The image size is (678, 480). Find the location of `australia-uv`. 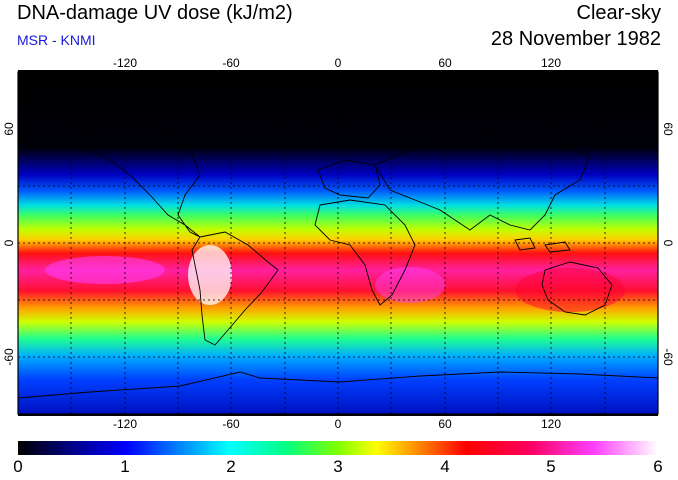

australia-uv is located at coordinates (570, 290).